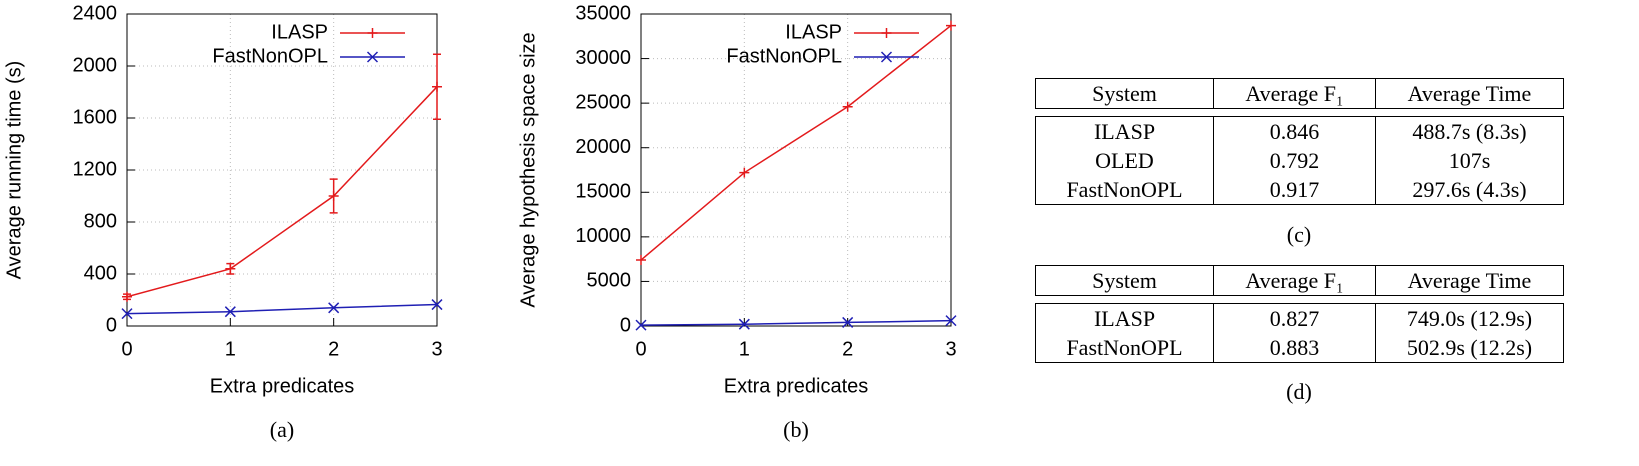 The height and width of the screenshot is (466, 1639). Describe the element at coordinates (603, 58) in the screenshot. I see `y-tick-label: 30000` at that location.